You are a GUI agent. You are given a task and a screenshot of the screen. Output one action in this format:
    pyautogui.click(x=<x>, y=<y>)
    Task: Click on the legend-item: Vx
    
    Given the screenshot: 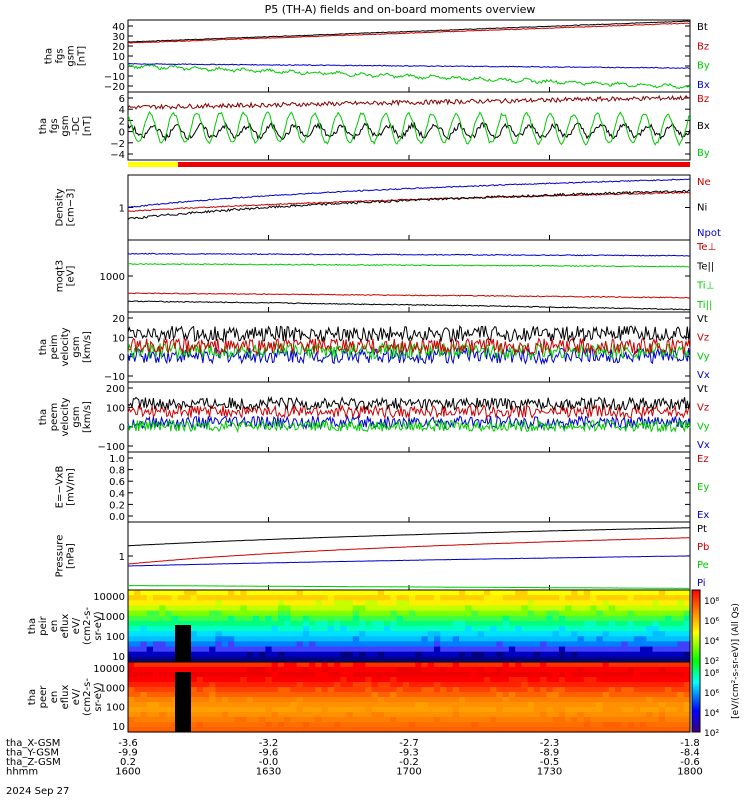 What is the action you would take?
    pyautogui.click(x=703, y=445)
    